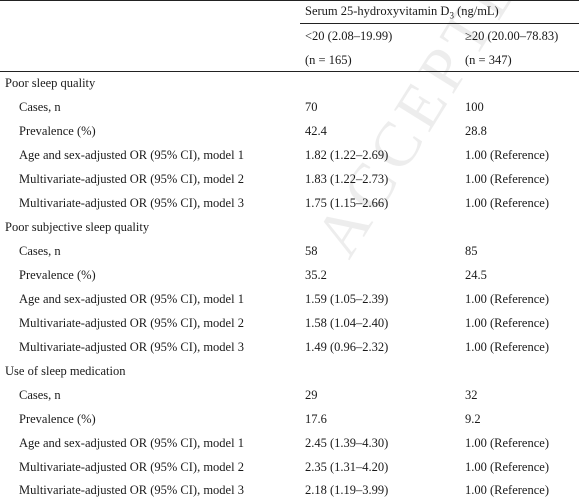 Image resolution: width=579 pixels, height=499 pixels. What do you see at coordinates (316, 275) in the screenshot?
I see `row-low-value: 35.2` at bounding box center [316, 275].